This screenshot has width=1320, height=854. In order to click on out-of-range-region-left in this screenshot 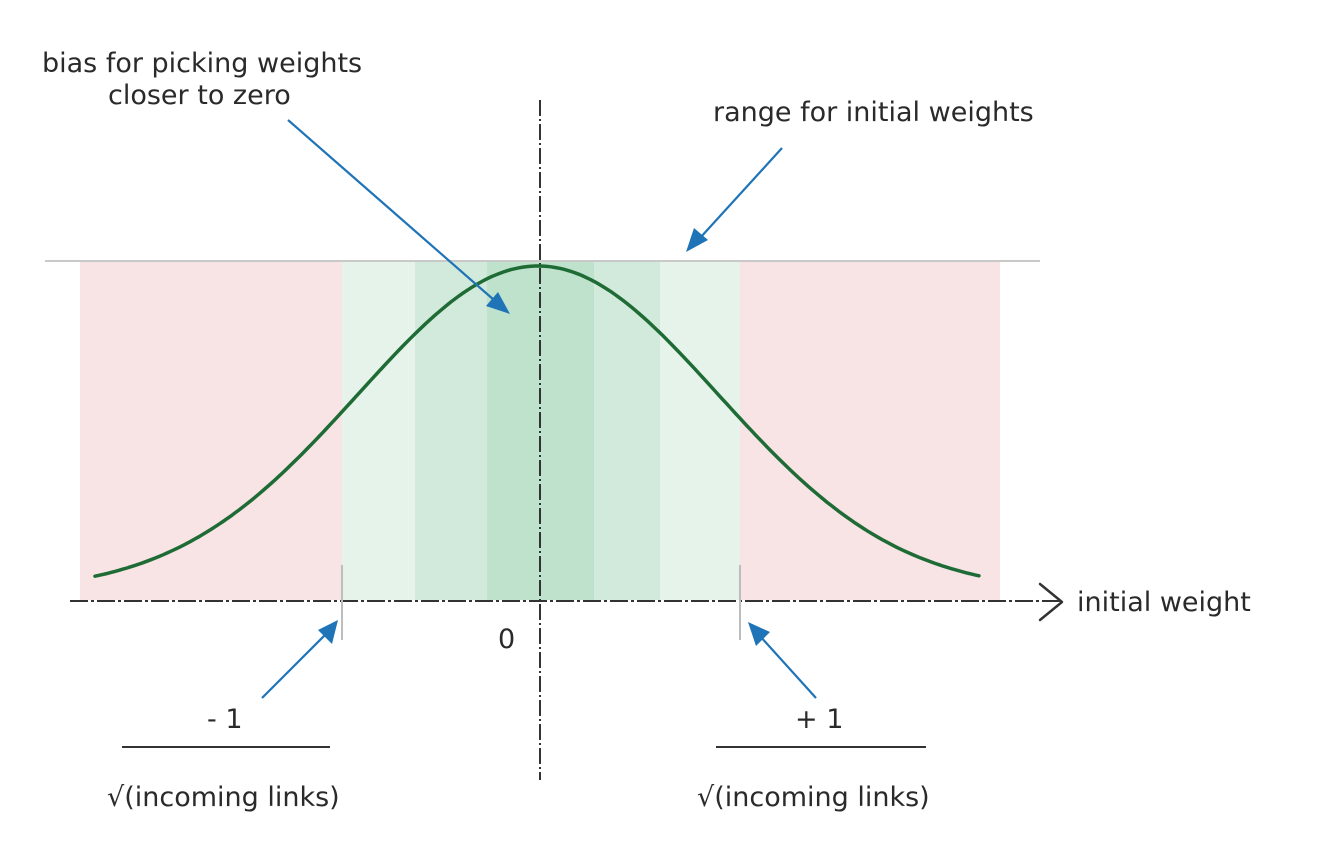, I will do `click(211, 431)`.